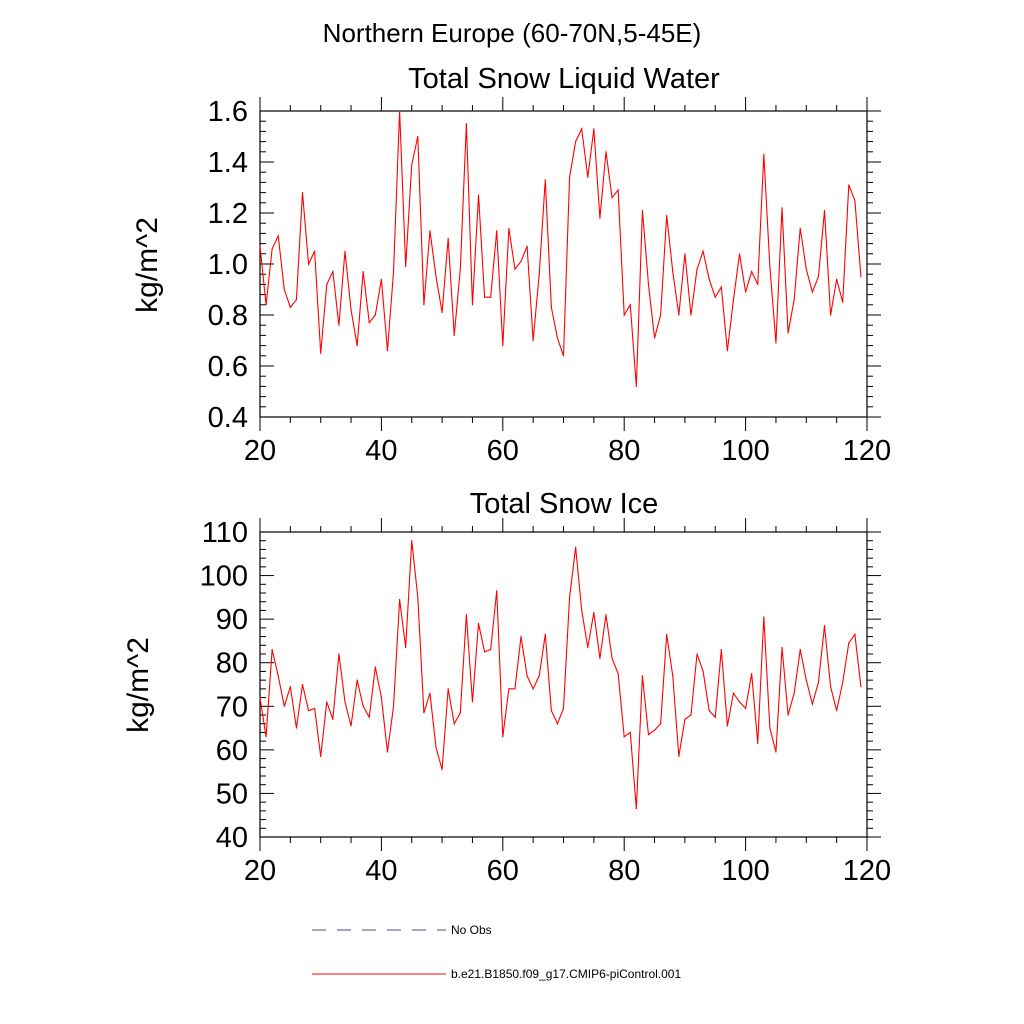 The width and height of the screenshot is (1024, 1024). Describe the element at coordinates (624, 451) in the screenshot. I see `x-tick-label: 80` at that location.